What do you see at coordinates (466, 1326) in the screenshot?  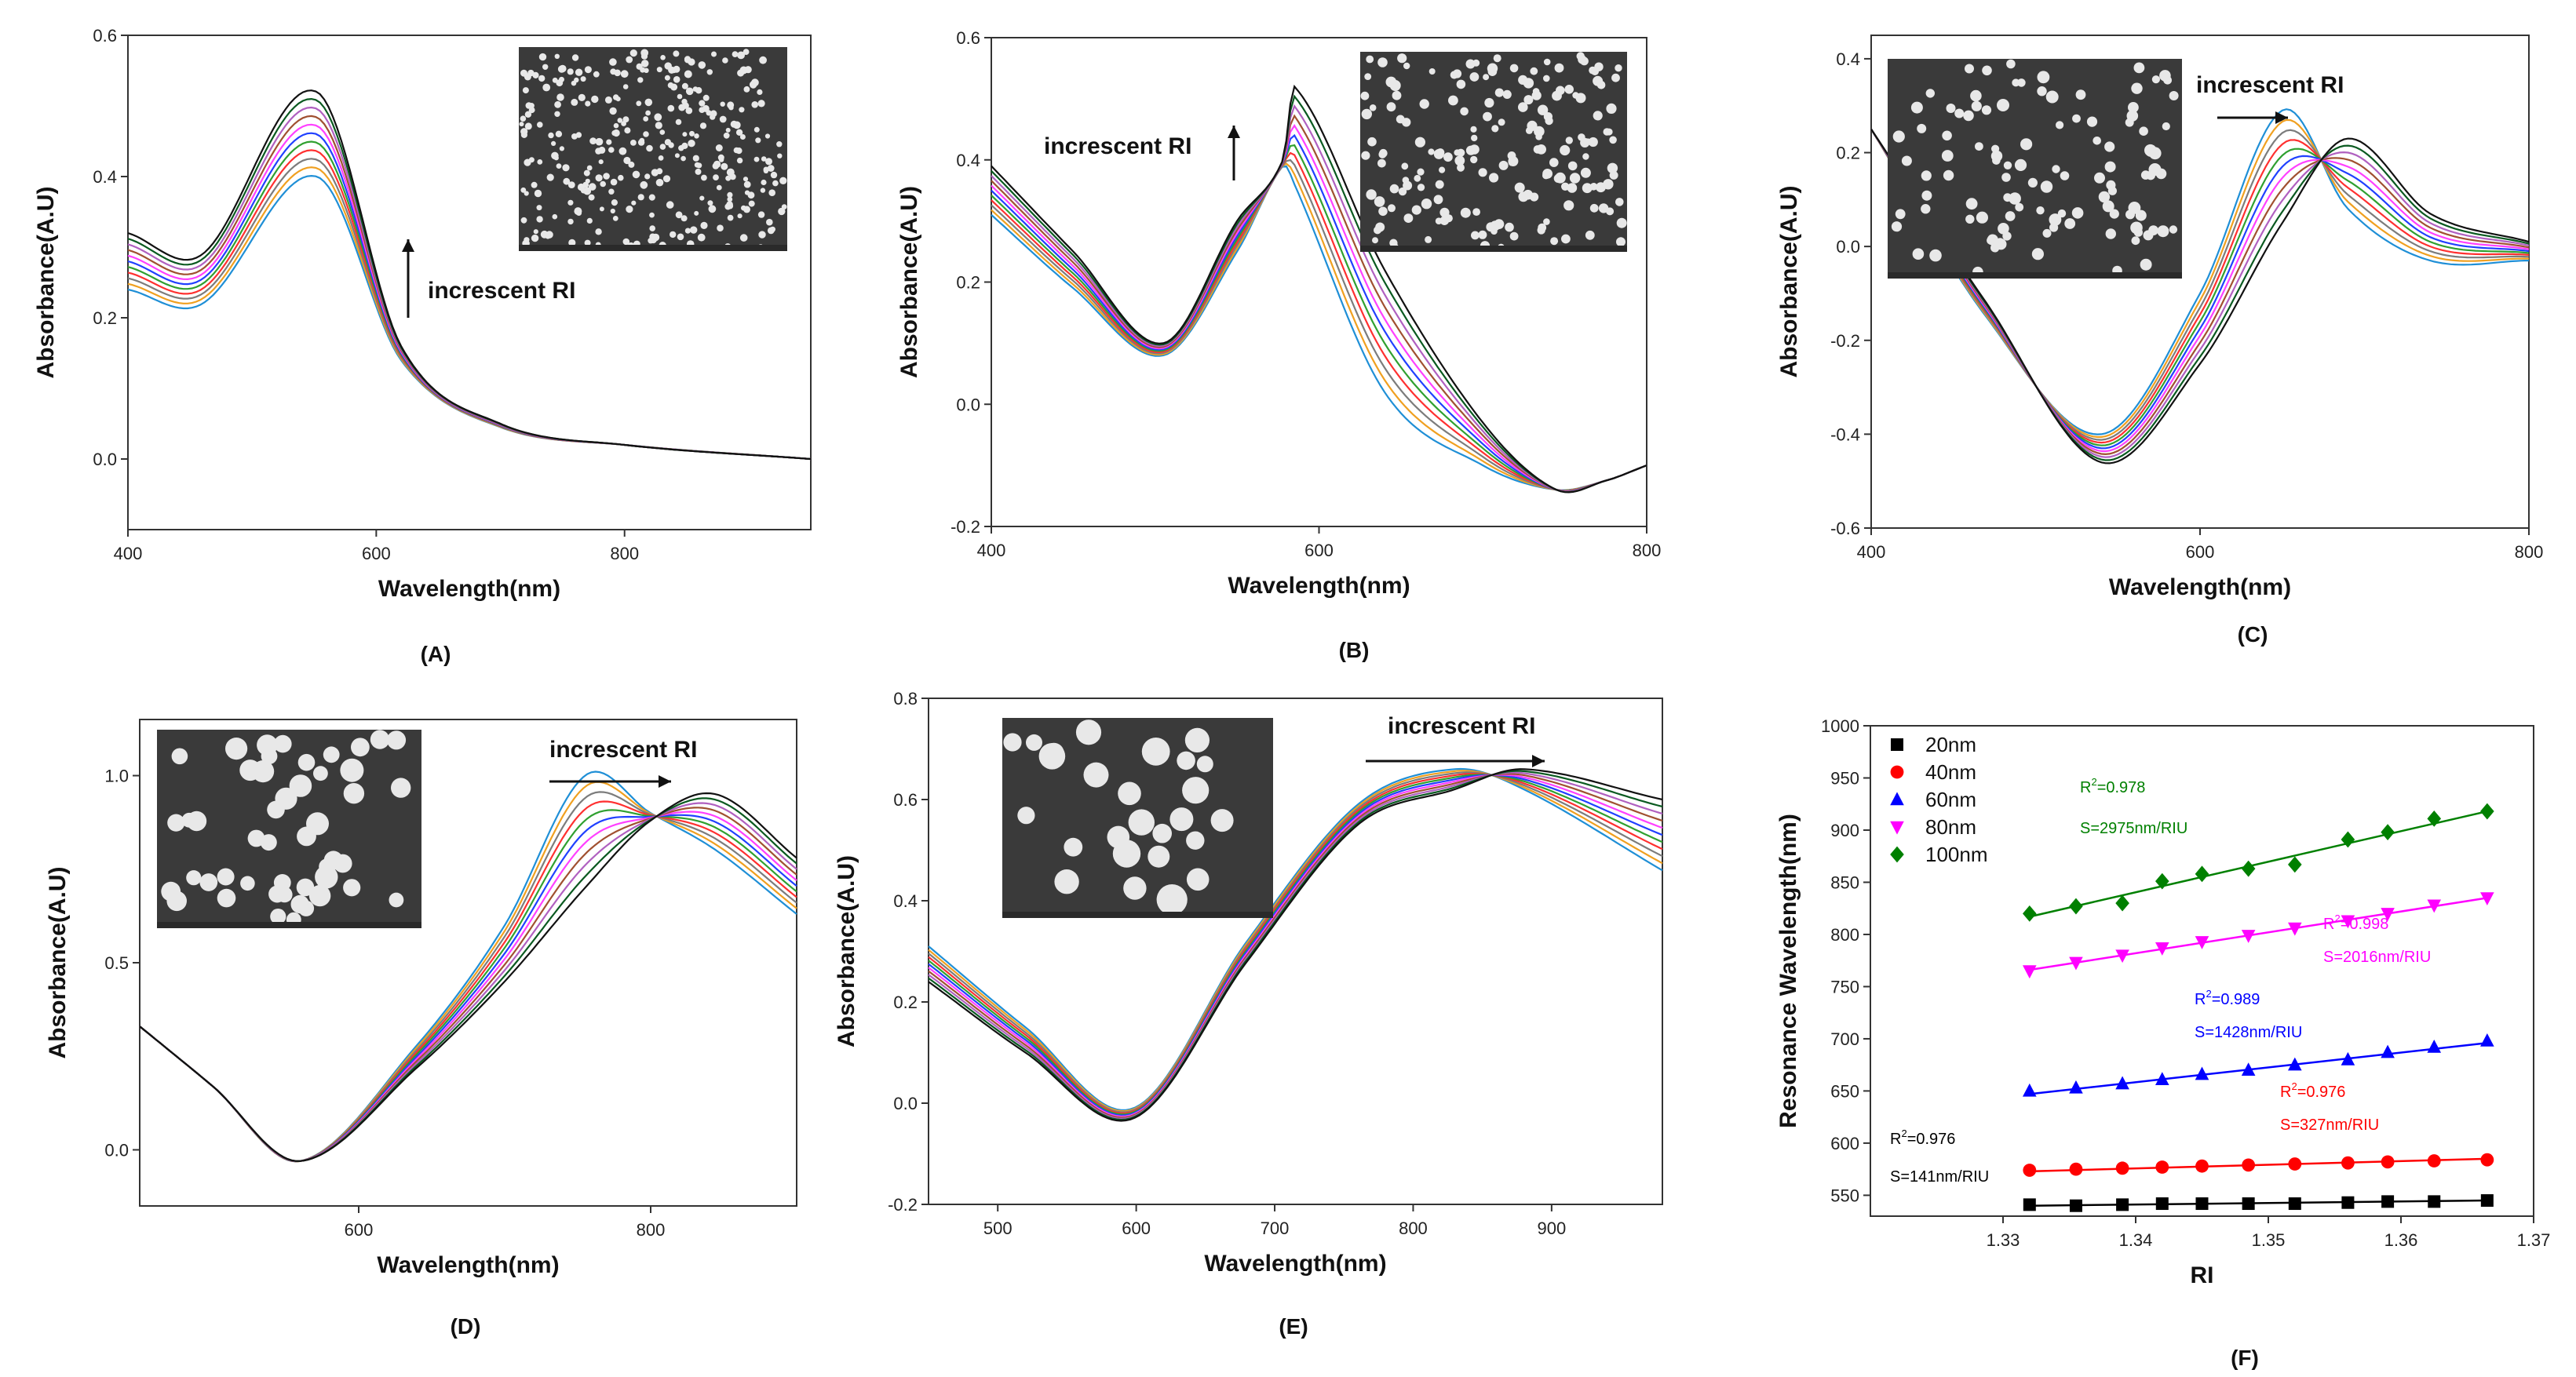 I see `panel-label: (D)` at bounding box center [466, 1326].